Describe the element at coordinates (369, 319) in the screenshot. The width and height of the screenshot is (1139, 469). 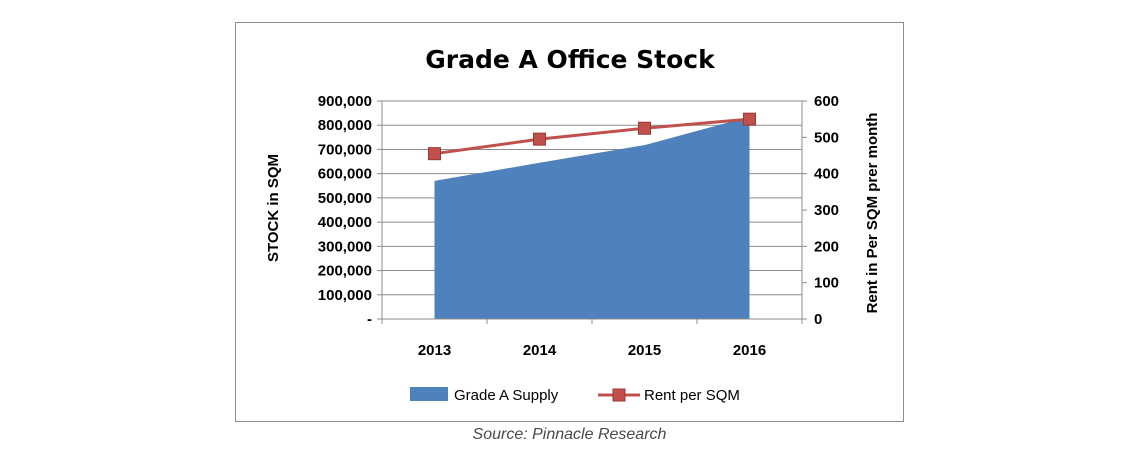
I see `y-left-tick-label: -` at that location.